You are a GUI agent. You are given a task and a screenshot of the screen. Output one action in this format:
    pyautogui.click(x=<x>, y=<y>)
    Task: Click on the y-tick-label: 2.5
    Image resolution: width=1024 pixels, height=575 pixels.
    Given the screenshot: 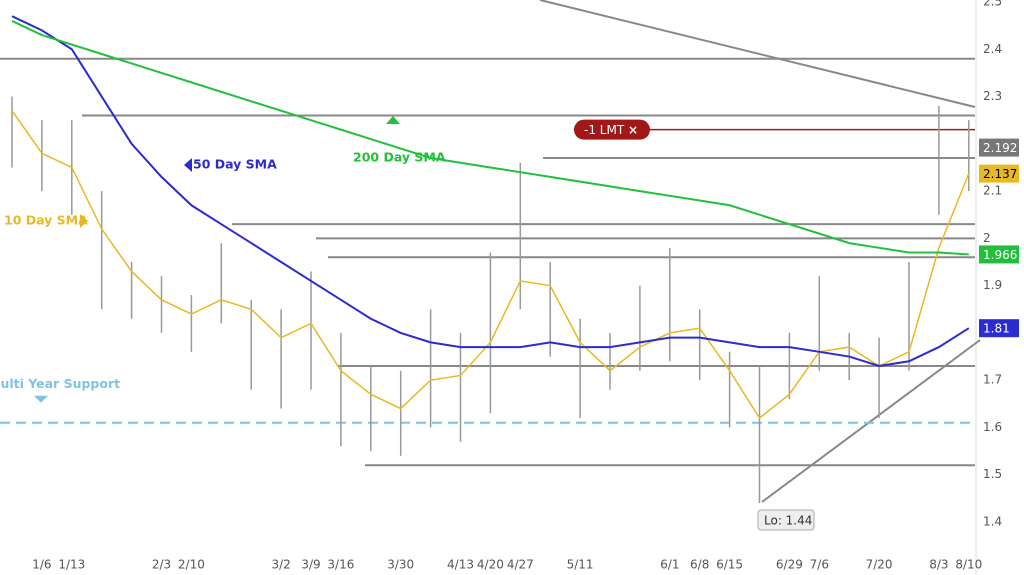 What is the action you would take?
    pyautogui.click(x=992, y=4)
    